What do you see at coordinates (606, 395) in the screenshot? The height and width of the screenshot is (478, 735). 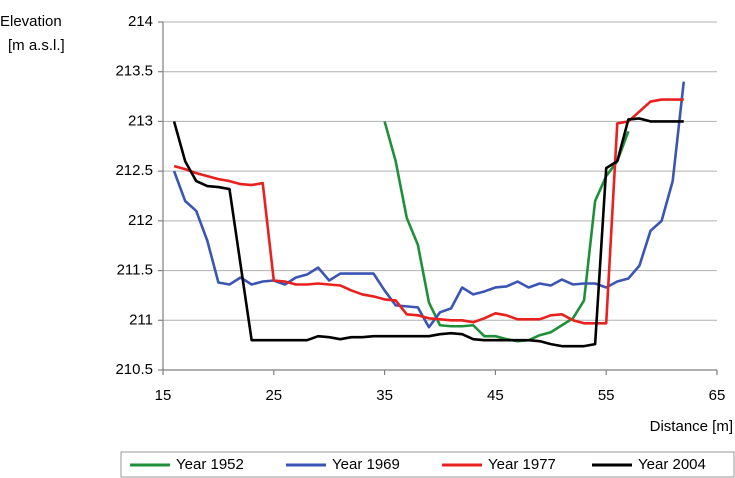 I see `x-tick-label: 55` at bounding box center [606, 395].